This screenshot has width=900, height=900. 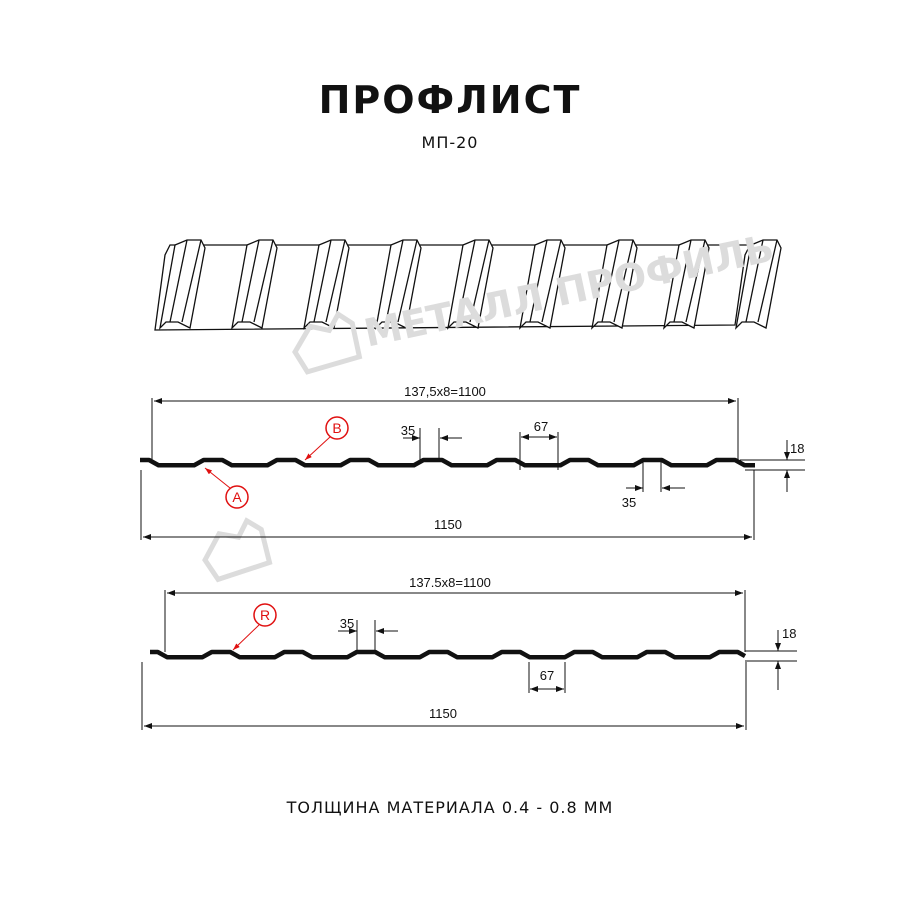 What do you see at coordinates (254, 627) in the screenshot?
I see `marker-r: R` at bounding box center [254, 627].